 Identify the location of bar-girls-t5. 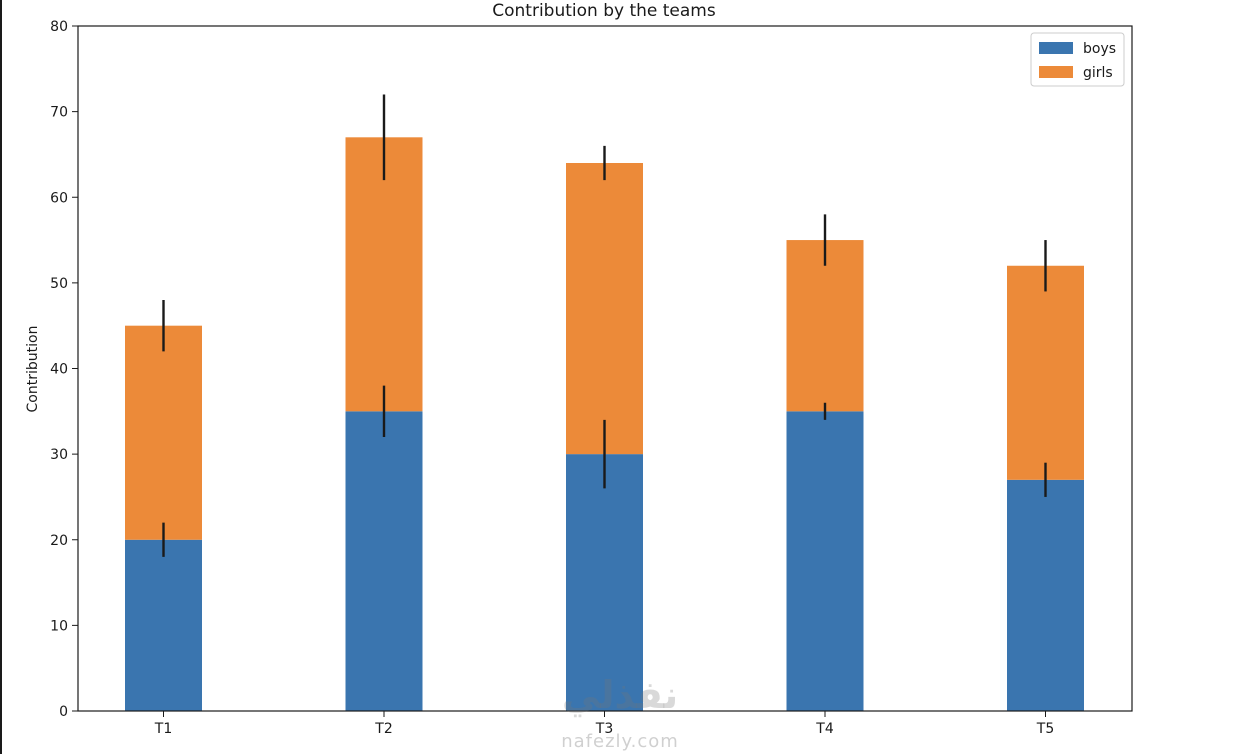
(1045, 372).